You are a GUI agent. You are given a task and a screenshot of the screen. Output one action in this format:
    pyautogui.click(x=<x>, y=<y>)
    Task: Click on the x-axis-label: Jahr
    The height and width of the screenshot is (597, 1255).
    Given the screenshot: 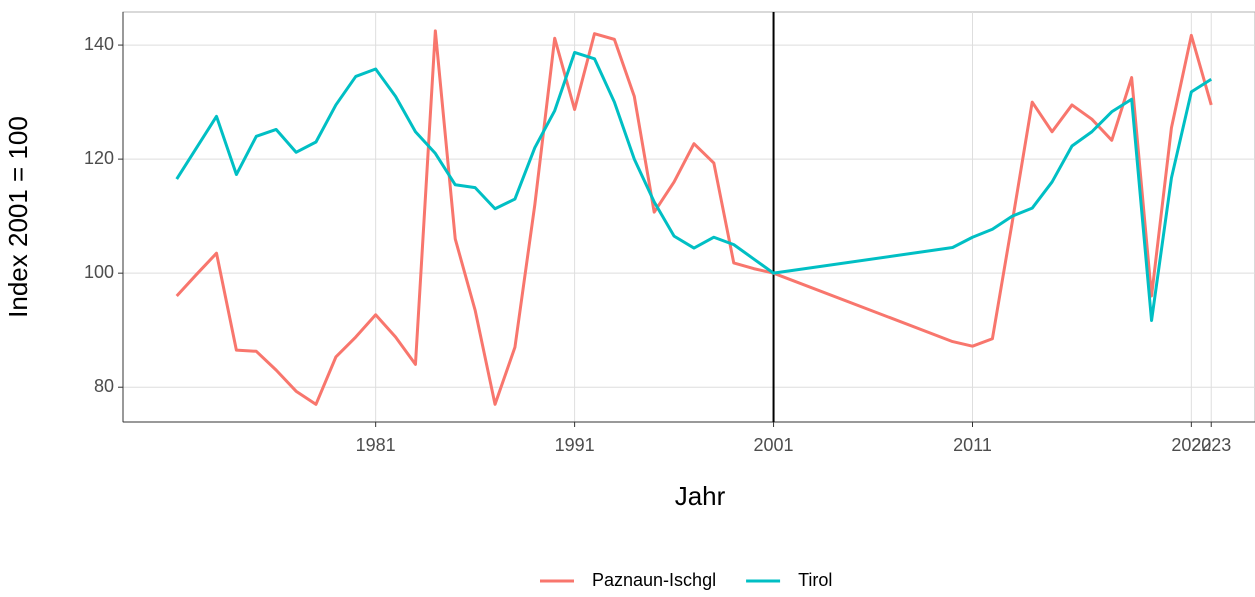 What is the action you would take?
    pyautogui.click(x=700, y=496)
    